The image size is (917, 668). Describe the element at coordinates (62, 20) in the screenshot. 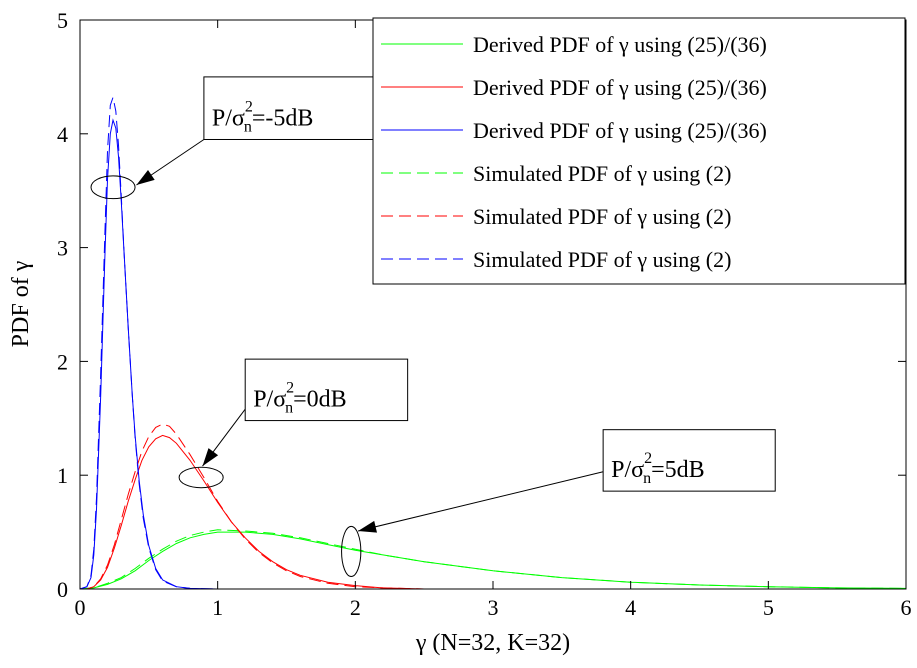

I see `y-tick-label: 5` at that location.